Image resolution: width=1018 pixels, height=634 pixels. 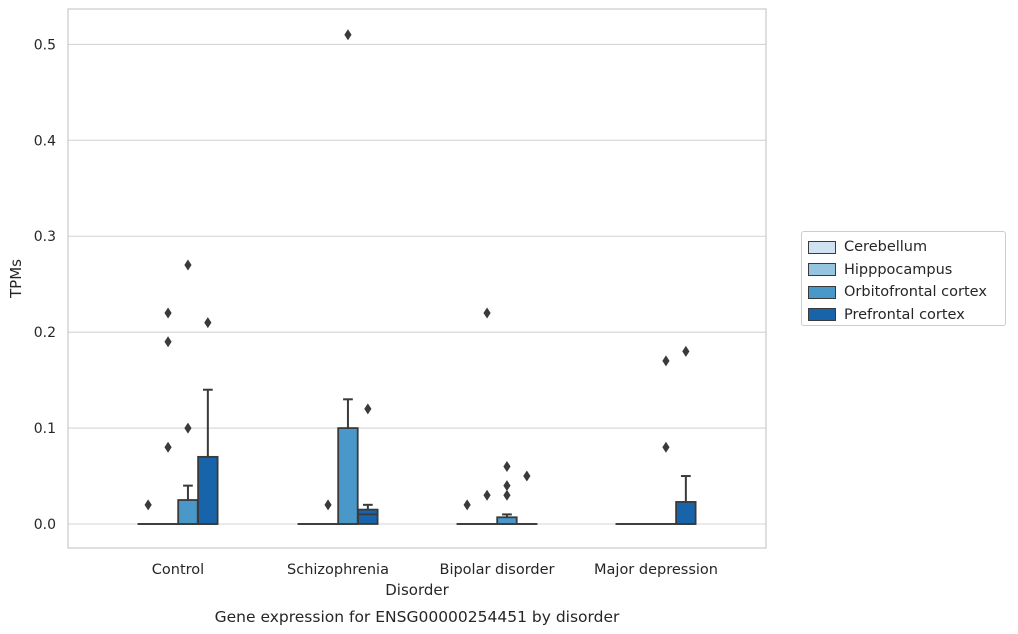 I want to click on x-tick-label: Bipolar disorder, so click(x=497, y=570).